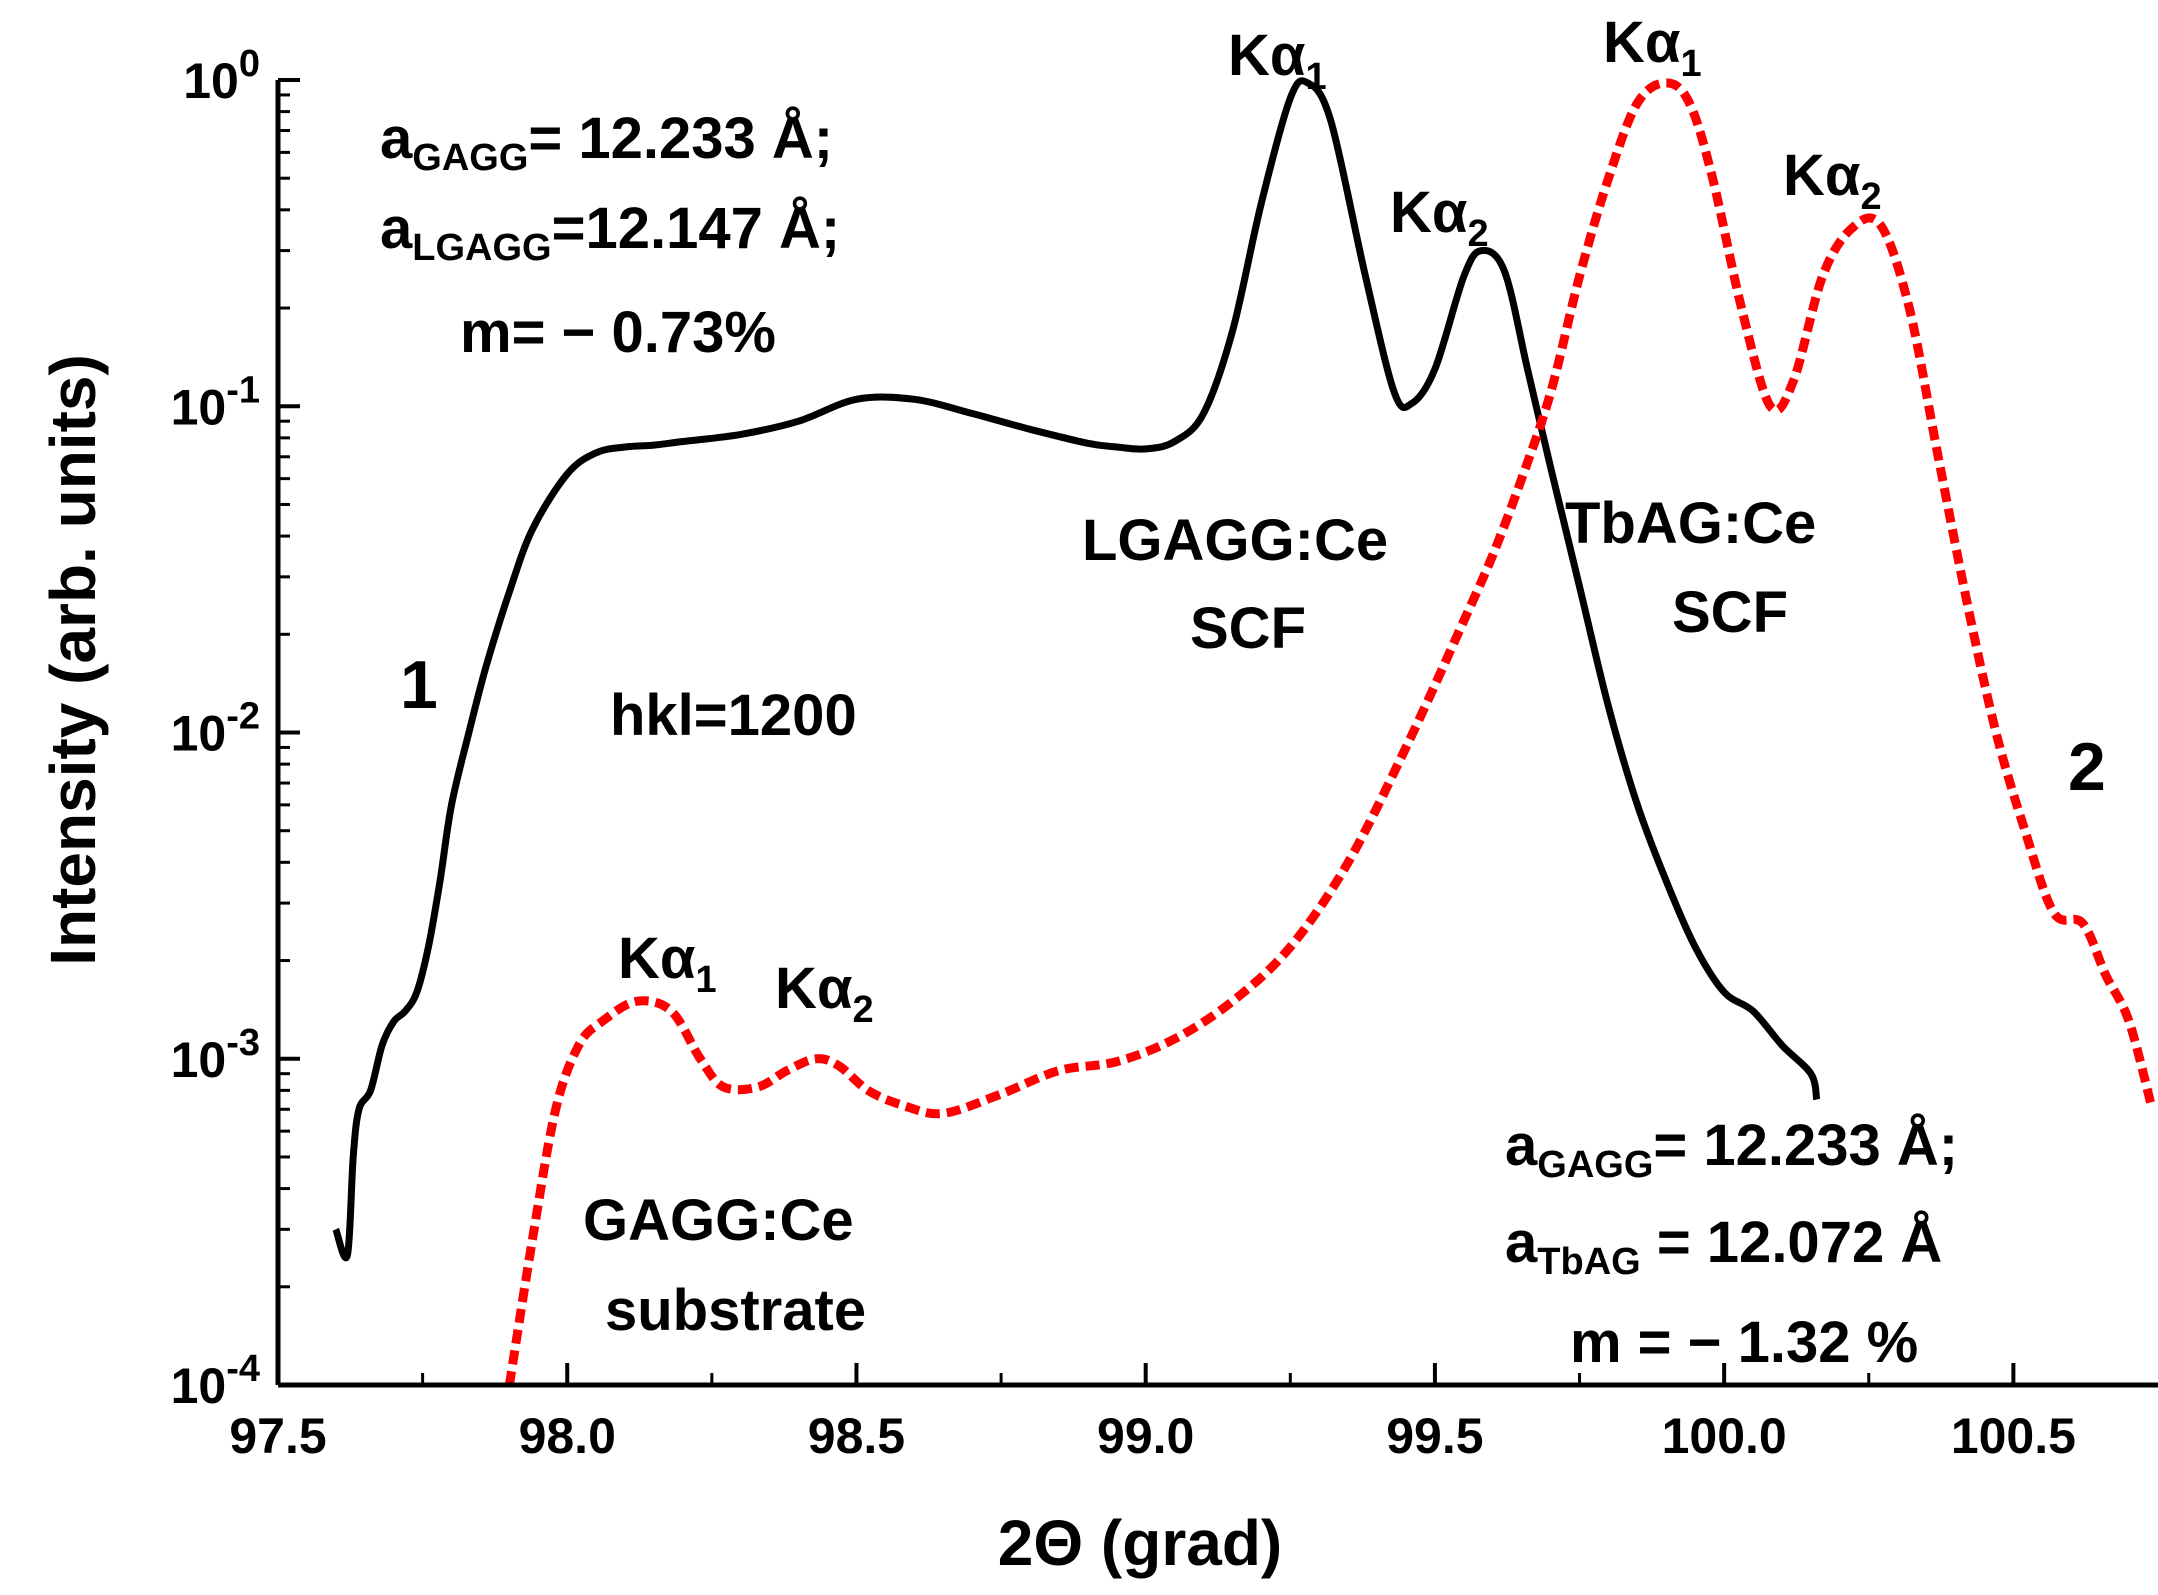  I want to click on annotation-agagg-bottom-post: = 12.233 Å;, so click(1805, 1145).